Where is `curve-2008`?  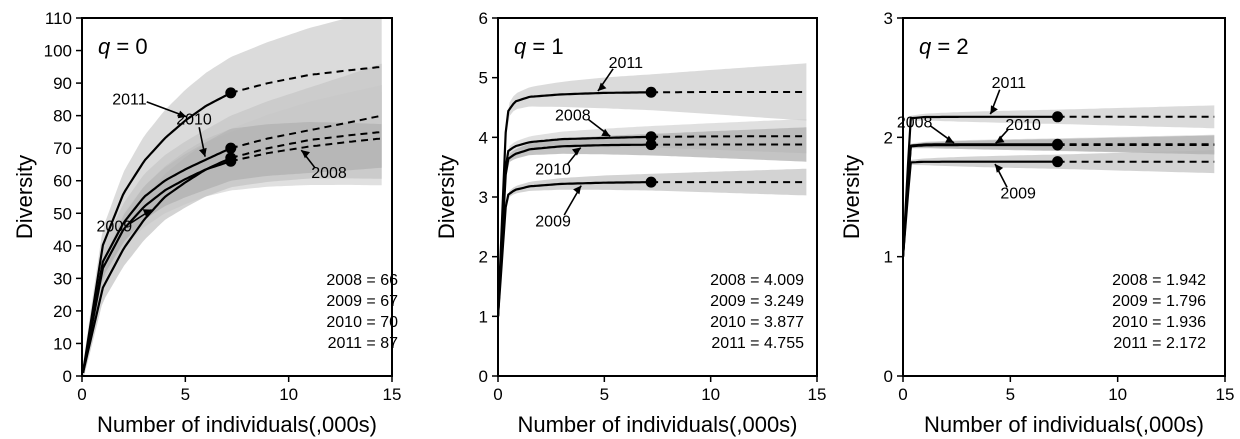
curve-2008 is located at coordinates (575, 226).